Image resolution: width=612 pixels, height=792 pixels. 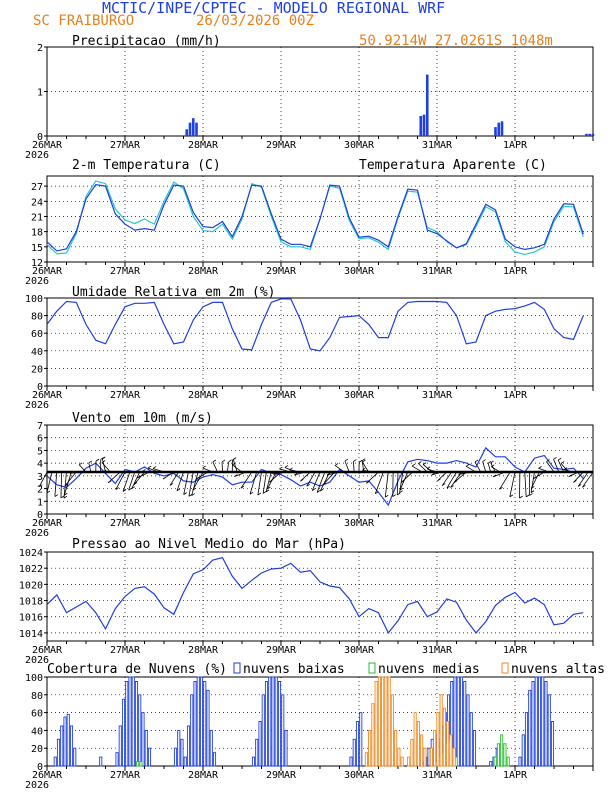 I want to click on precip-xtick-label: 29MAR, so click(x=281, y=145).